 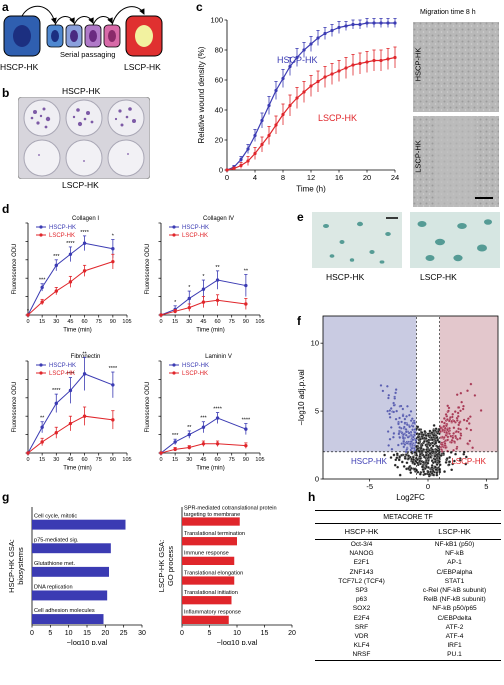 I want to click on label-line: biosystems, so click(x=20, y=566).